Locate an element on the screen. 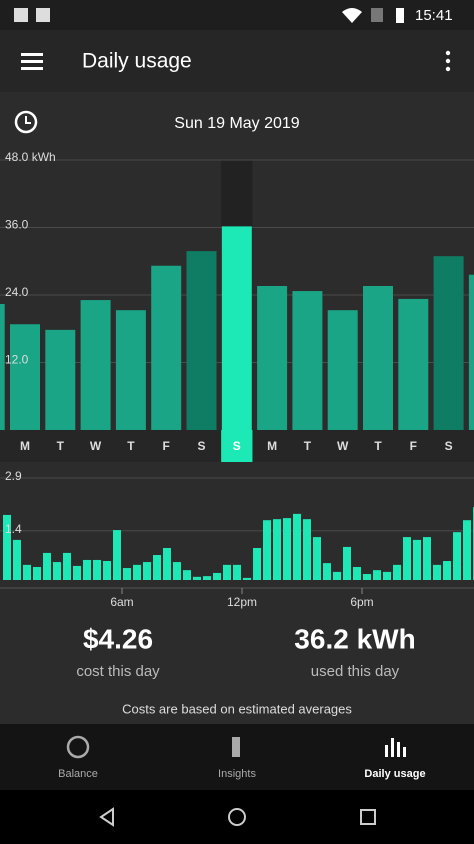 Image resolution: width=474 pixels, height=844 pixels. nav-insights: Insights is located at coordinates (237, 758).